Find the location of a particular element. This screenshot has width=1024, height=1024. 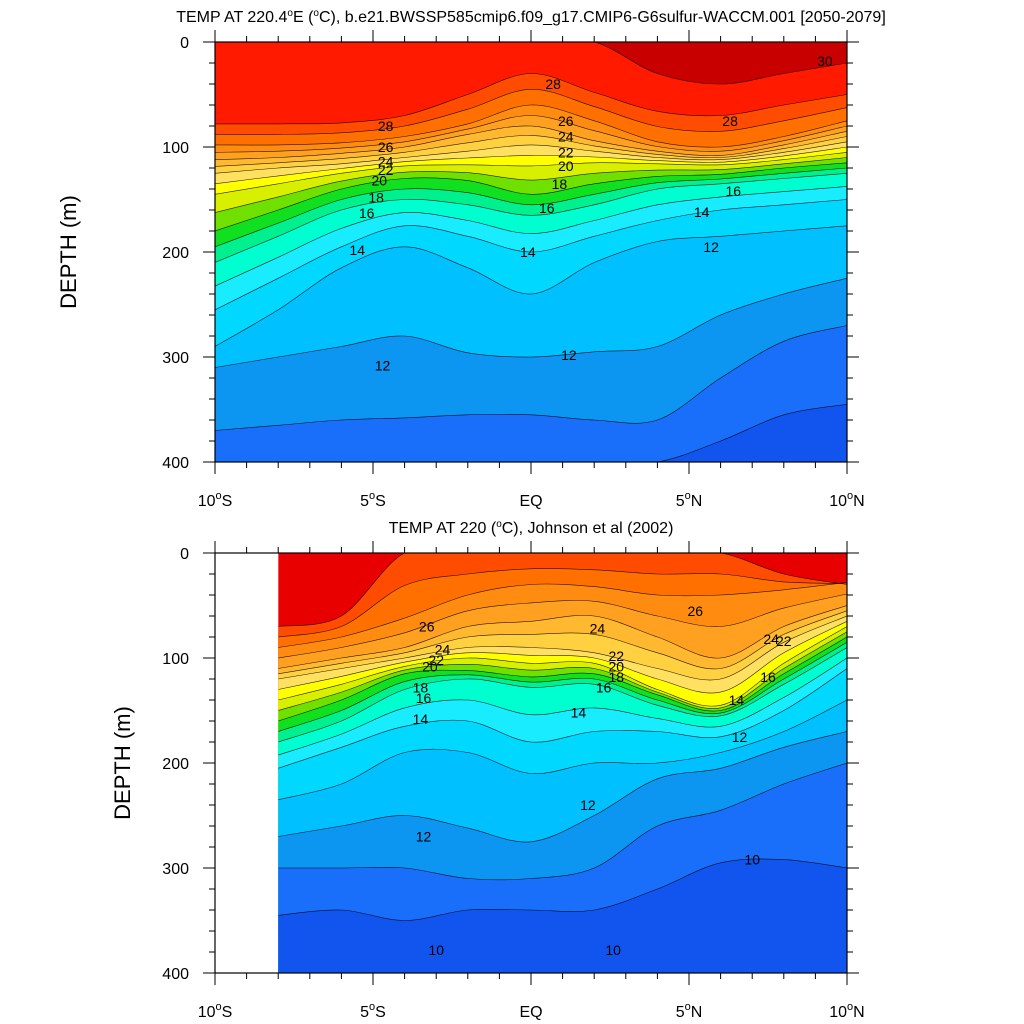

y-tick-label: 400 is located at coordinates (175, 463).